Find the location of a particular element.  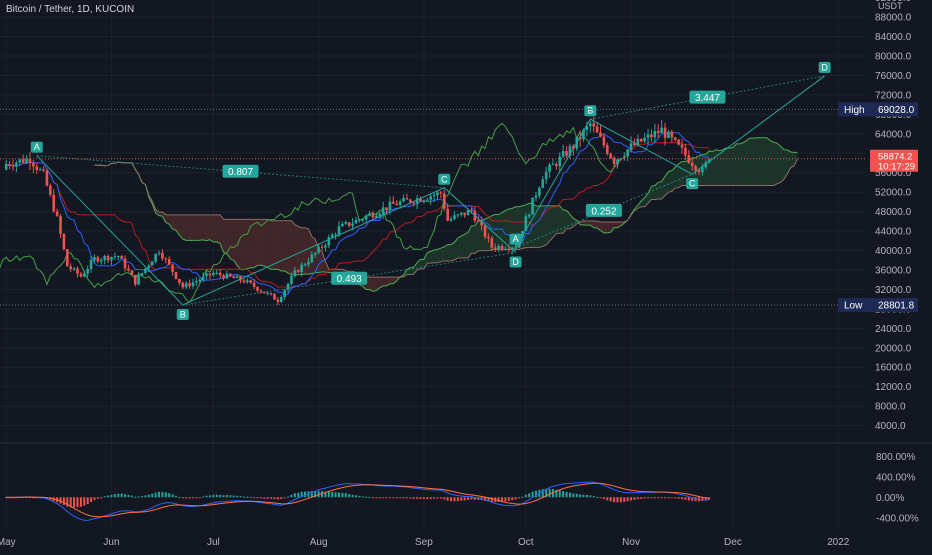

symbol-title: Bitcoin / Tether, 1D, KUCOIN is located at coordinates (70, 9).